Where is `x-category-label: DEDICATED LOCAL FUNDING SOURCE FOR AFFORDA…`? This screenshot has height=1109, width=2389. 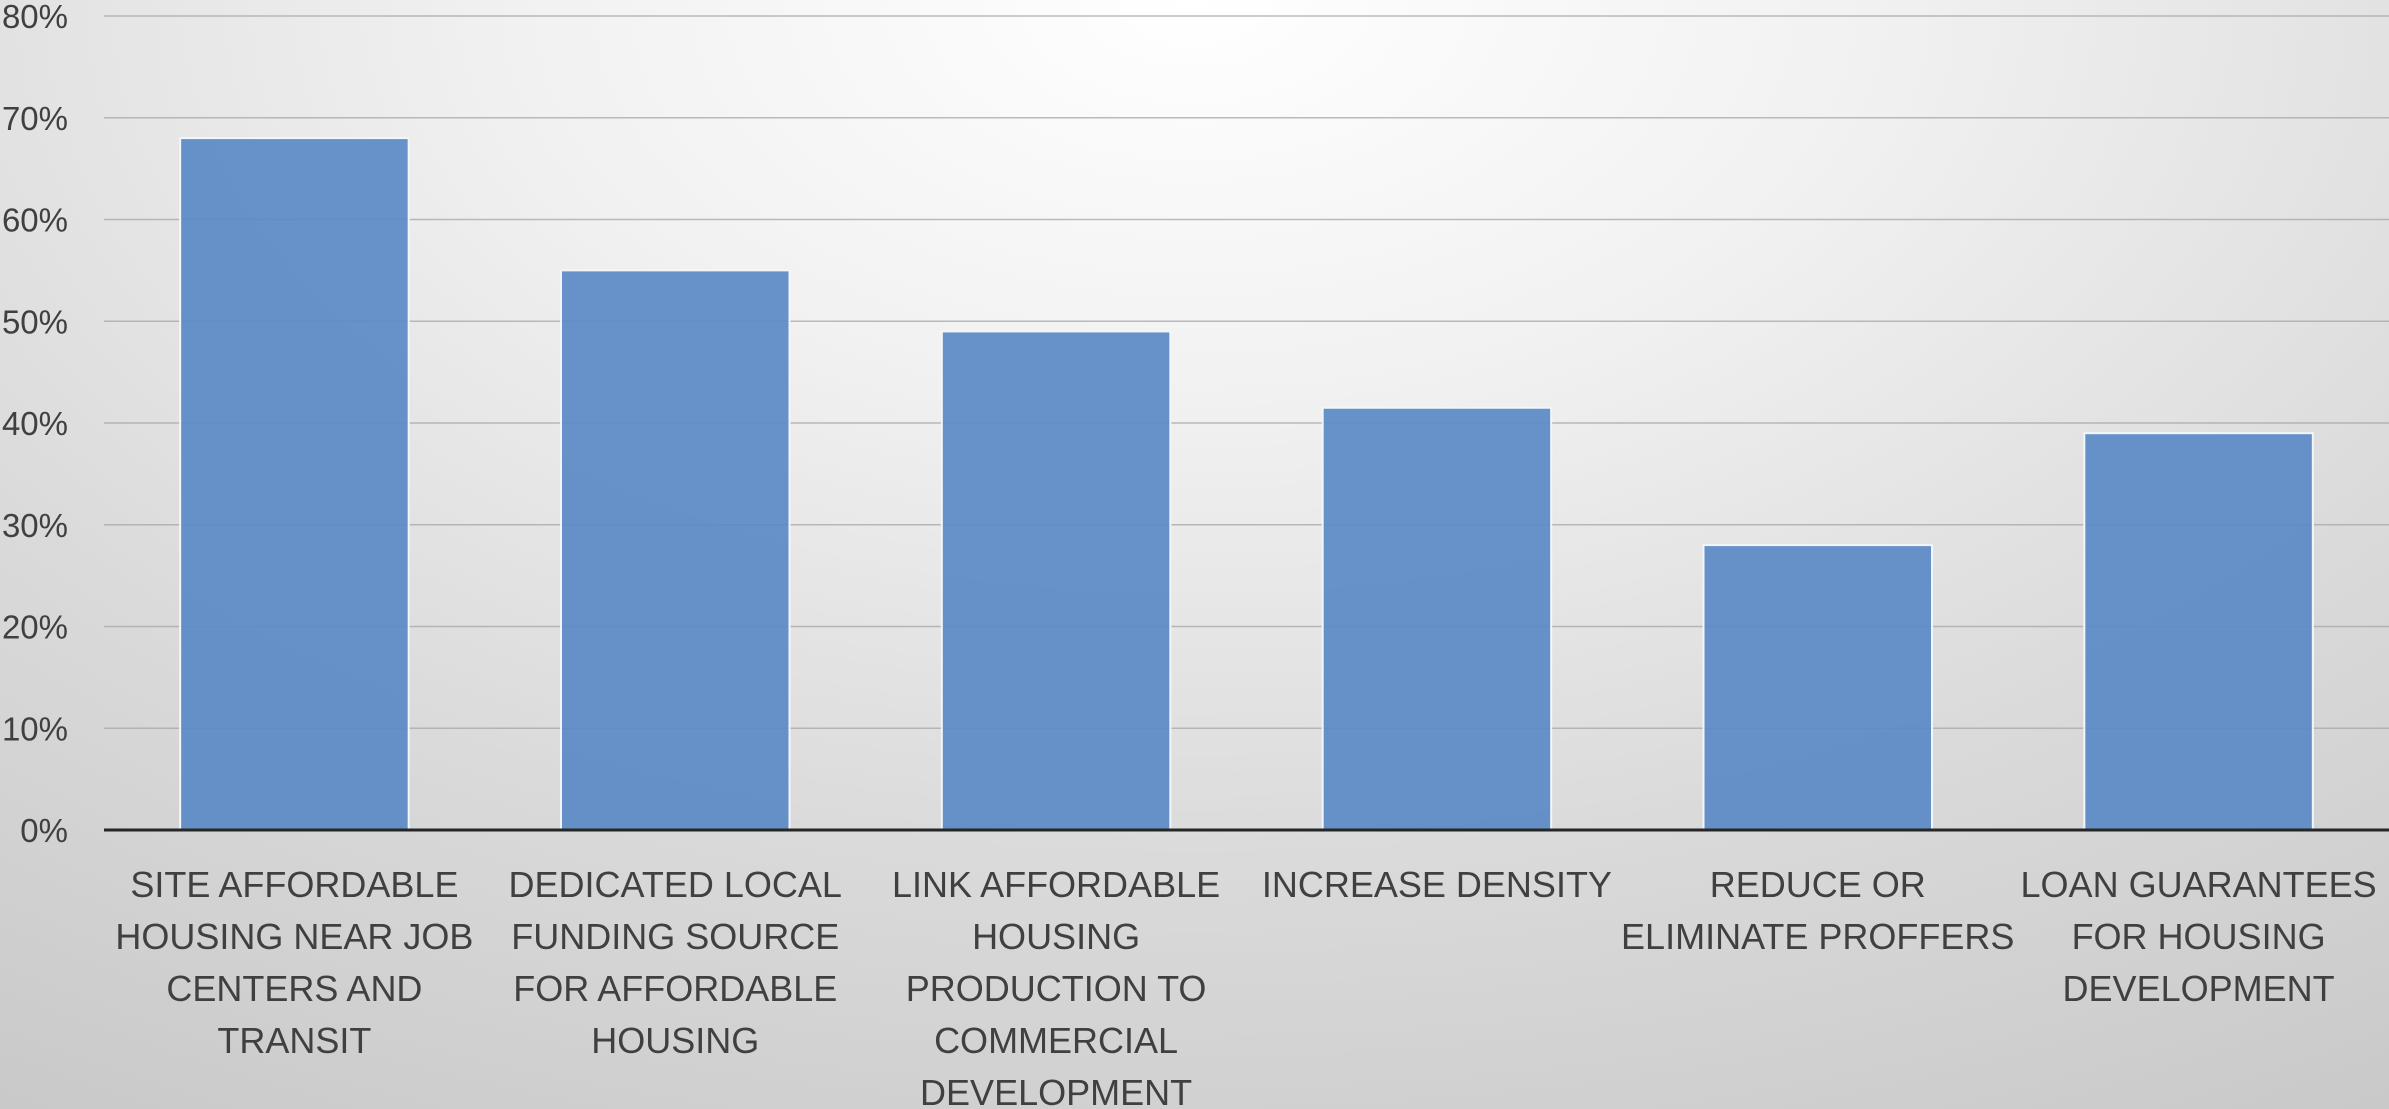
x-category-label: DEDICATED LOCAL FUNDING SOURCE FOR AFFORDA… is located at coordinates (675, 962).